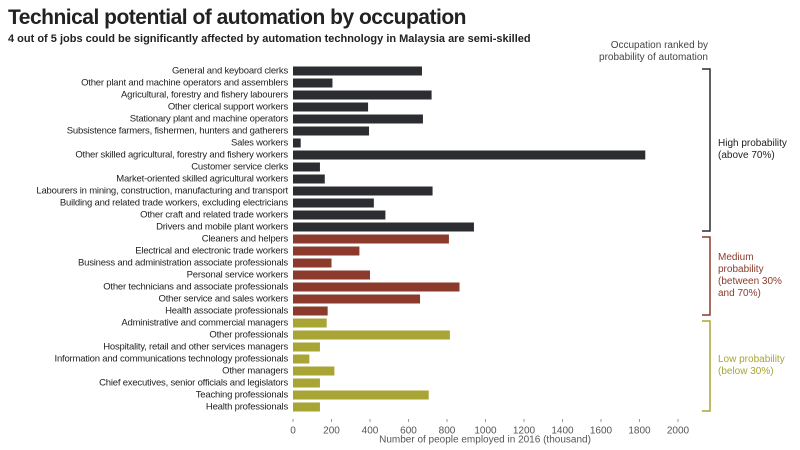 The height and width of the screenshot is (450, 800). What do you see at coordinates (238, 275) in the screenshot?
I see `y-tick-label: Personal service workers` at bounding box center [238, 275].